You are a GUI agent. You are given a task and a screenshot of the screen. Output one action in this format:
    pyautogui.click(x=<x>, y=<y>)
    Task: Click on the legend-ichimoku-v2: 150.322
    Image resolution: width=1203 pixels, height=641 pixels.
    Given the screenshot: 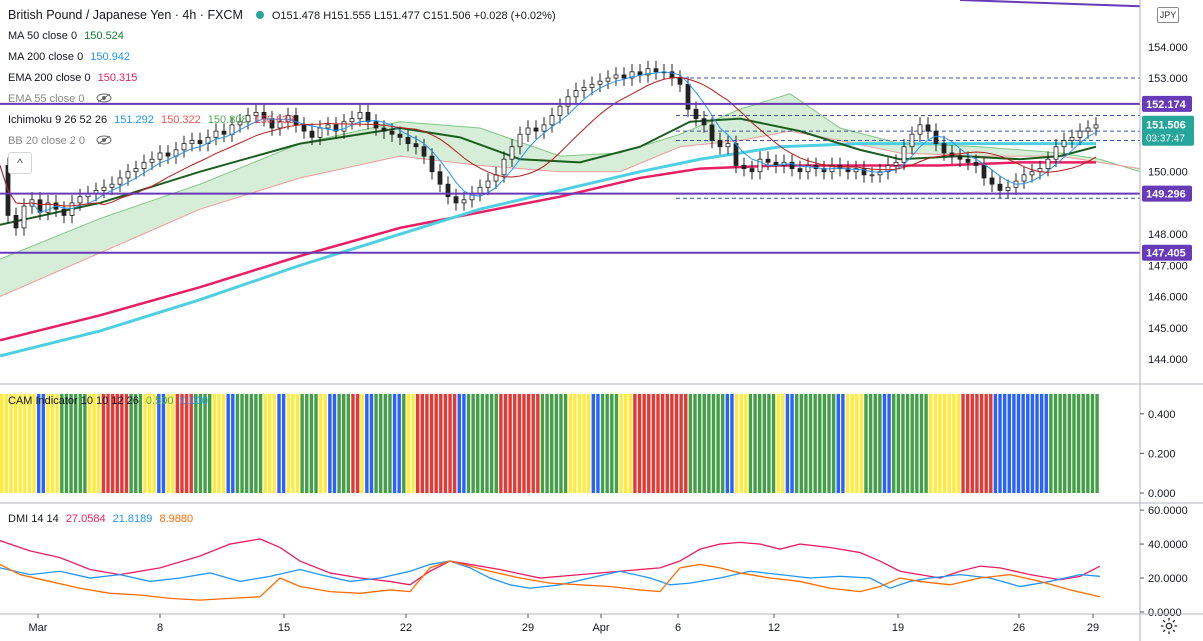 What is the action you would take?
    pyautogui.click(x=180, y=120)
    